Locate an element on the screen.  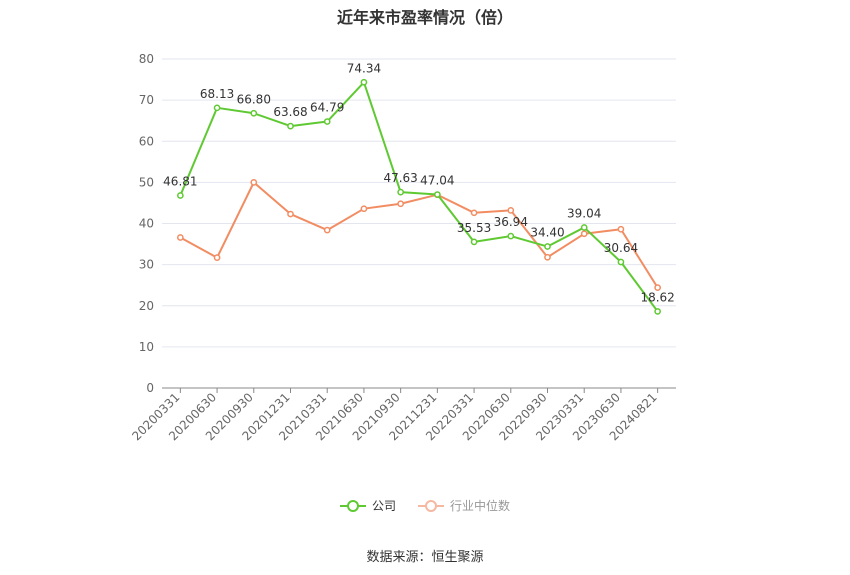
y-tick-label: 80 is located at coordinates (146, 59).